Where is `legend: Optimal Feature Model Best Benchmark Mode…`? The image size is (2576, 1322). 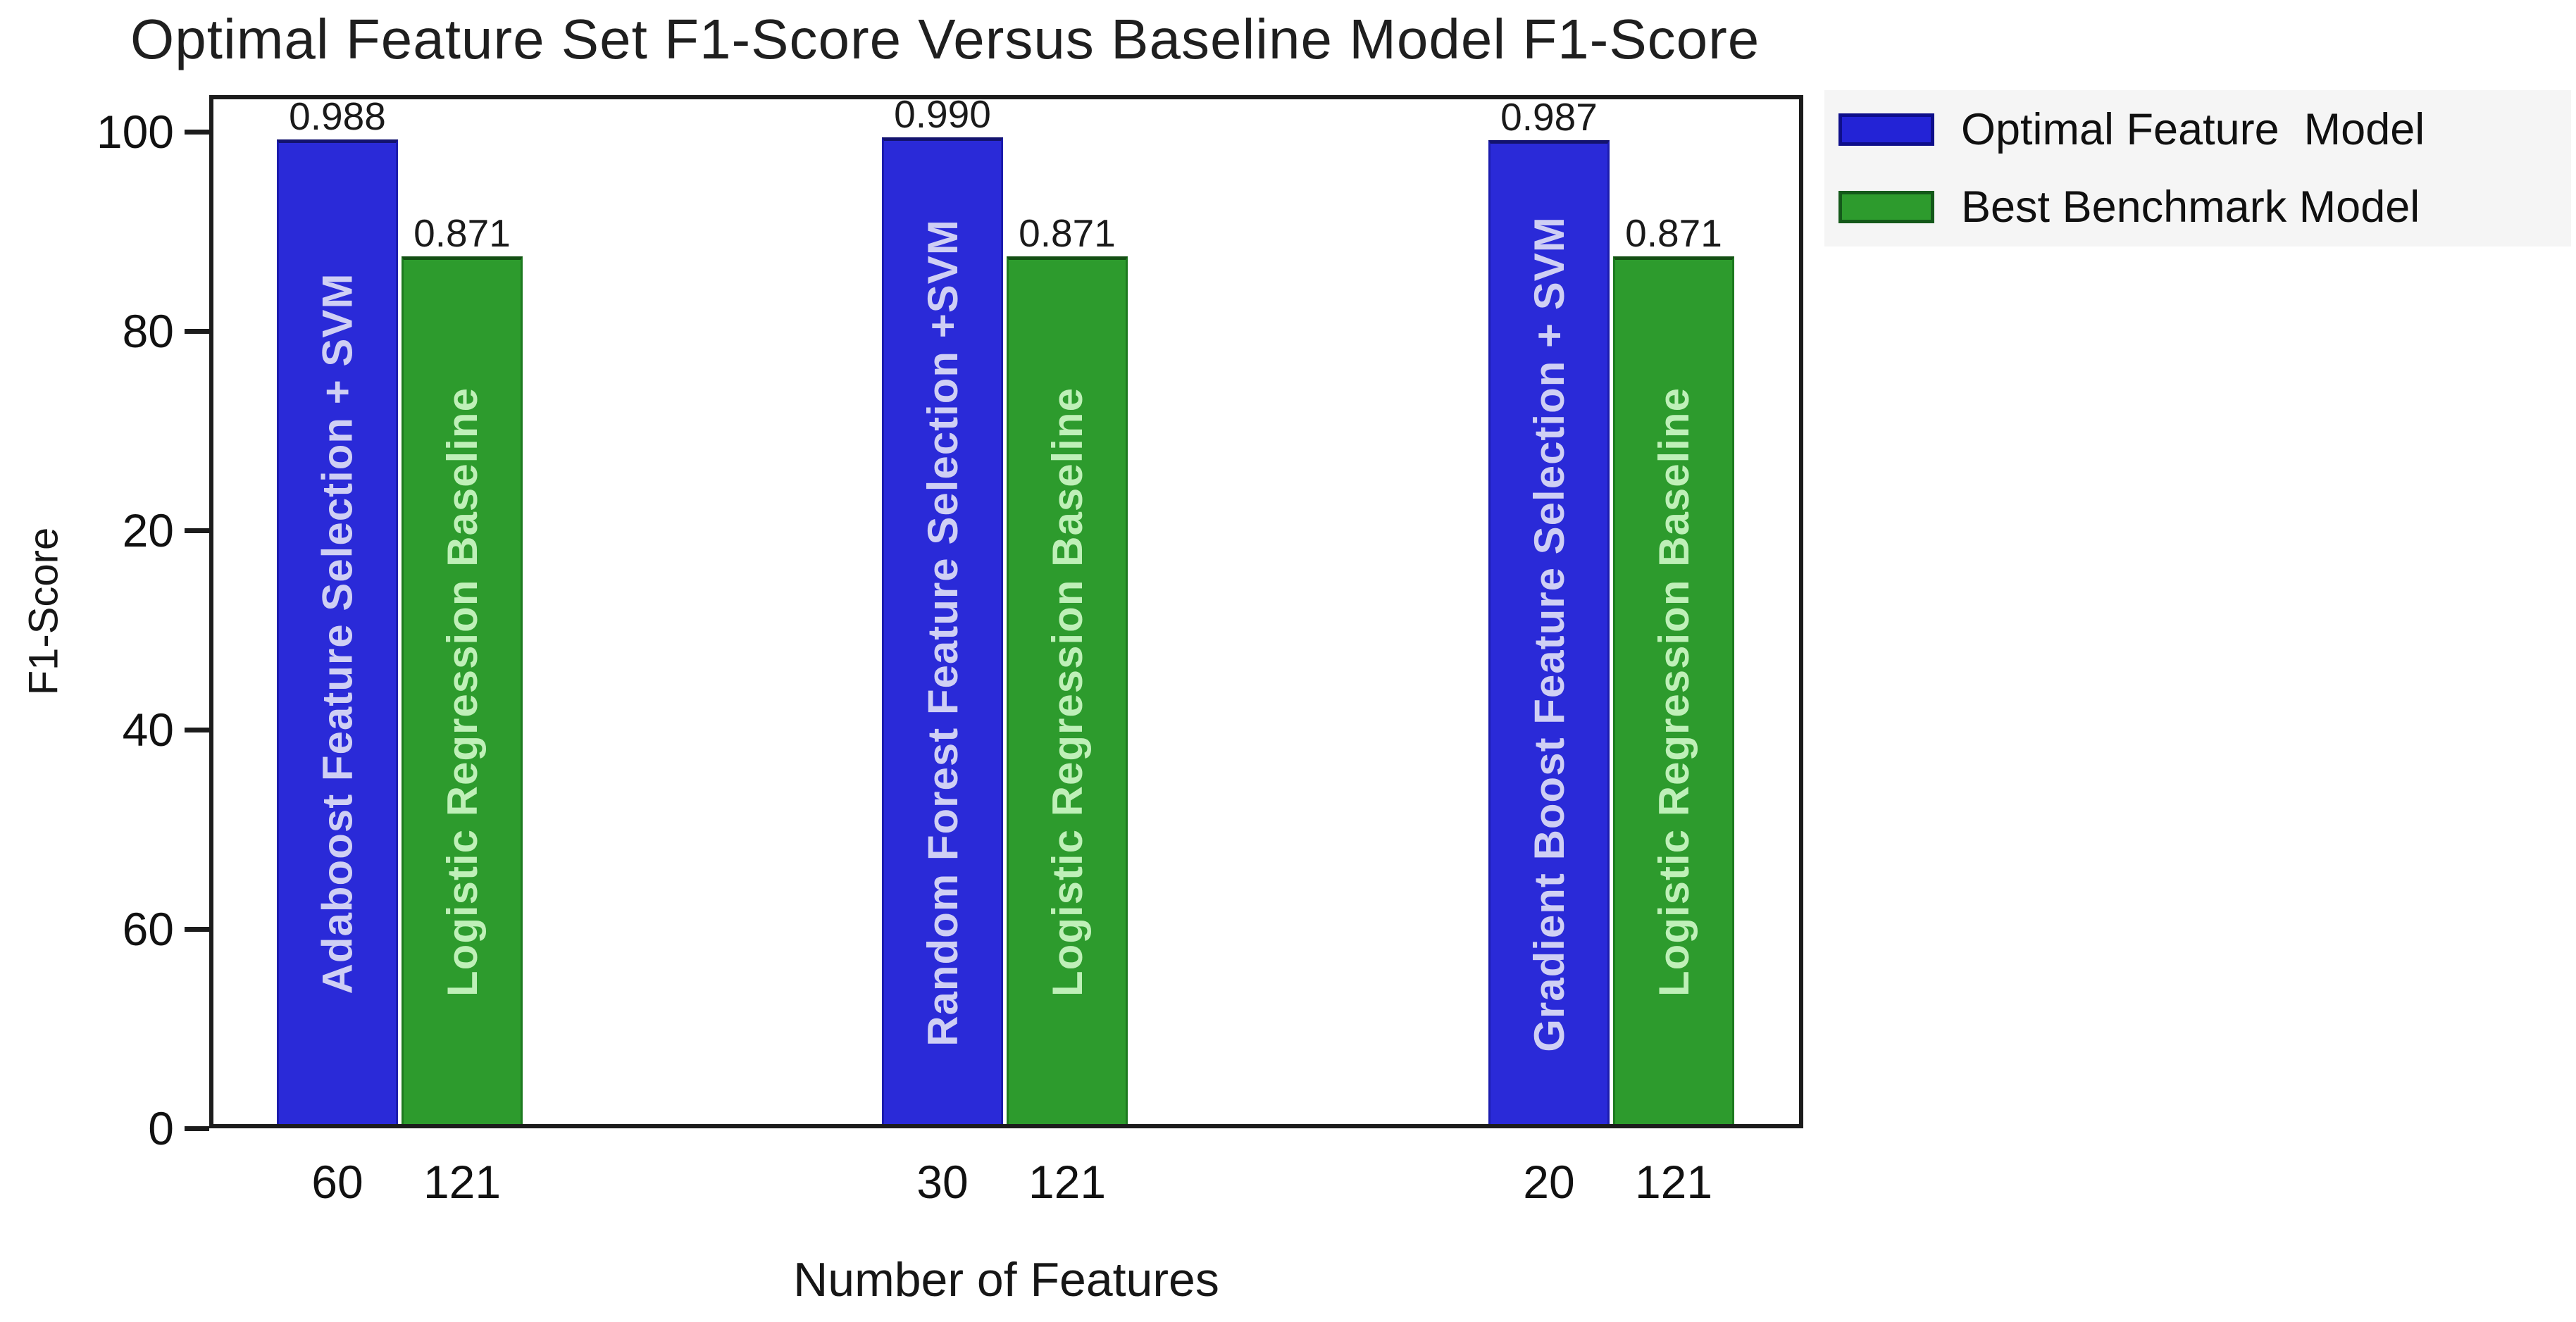 legend: Optimal Feature Model Best Benchmark Mode… is located at coordinates (2197, 168).